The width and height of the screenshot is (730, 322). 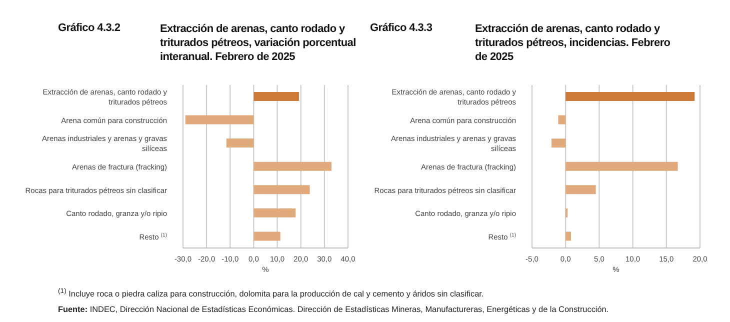 I want to click on source-note: Fuente: INDEC, Dirección Nacional de Estadísticas Económicas. Dirección de Estadísticas Mineras, Manufactureras, Energéticas y de la Construcción., so click(x=333, y=309).